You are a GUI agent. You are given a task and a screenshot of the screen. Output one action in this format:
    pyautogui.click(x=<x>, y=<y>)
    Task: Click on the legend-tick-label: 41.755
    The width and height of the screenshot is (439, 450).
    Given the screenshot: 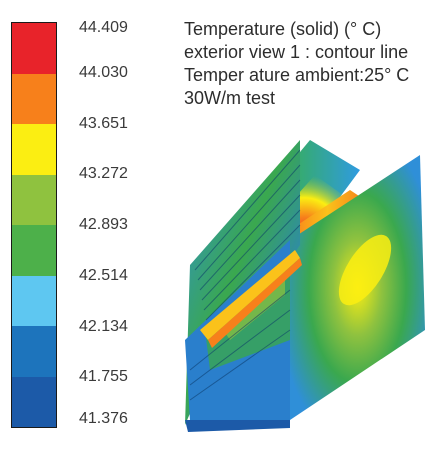 What is the action you would take?
    pyautogui.click(x=103, y=377)
    